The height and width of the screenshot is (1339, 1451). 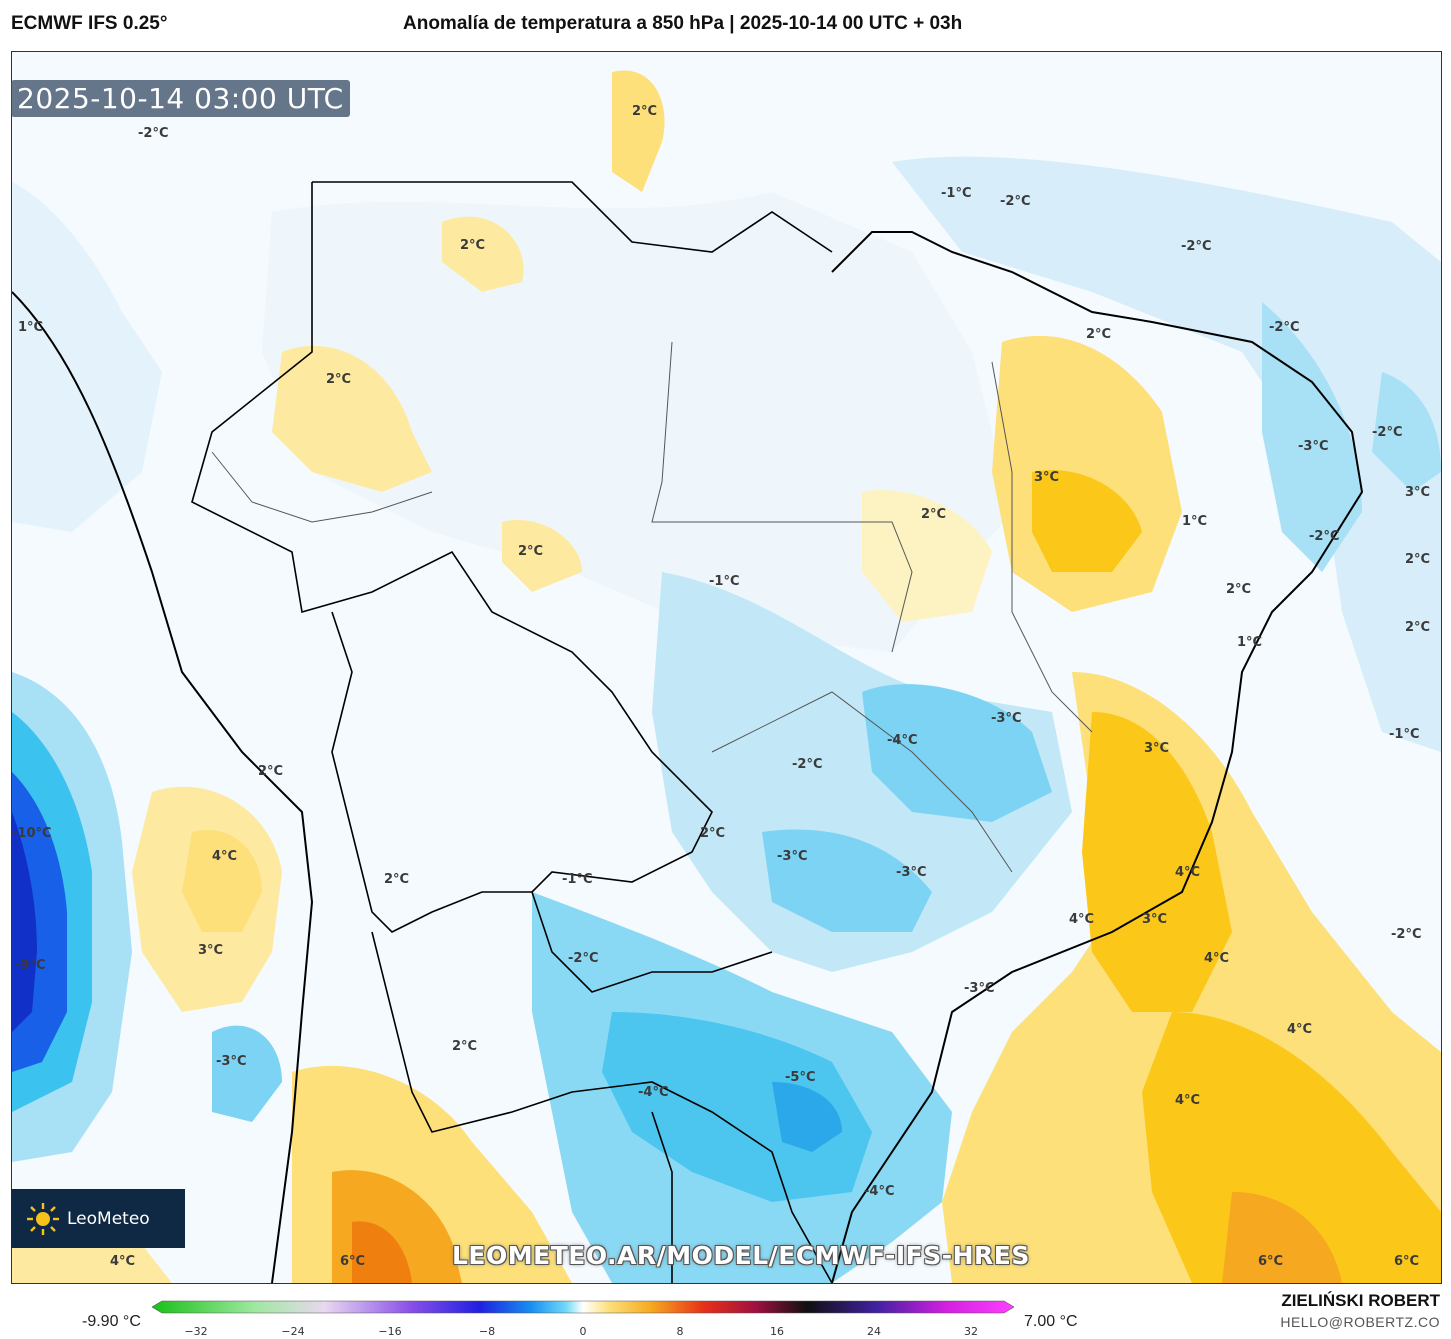 What do you see at coordinates (108, 1218) in the screenshot?
I see `logo-text: LeoMeteo` at bounding box center [108, 1218].